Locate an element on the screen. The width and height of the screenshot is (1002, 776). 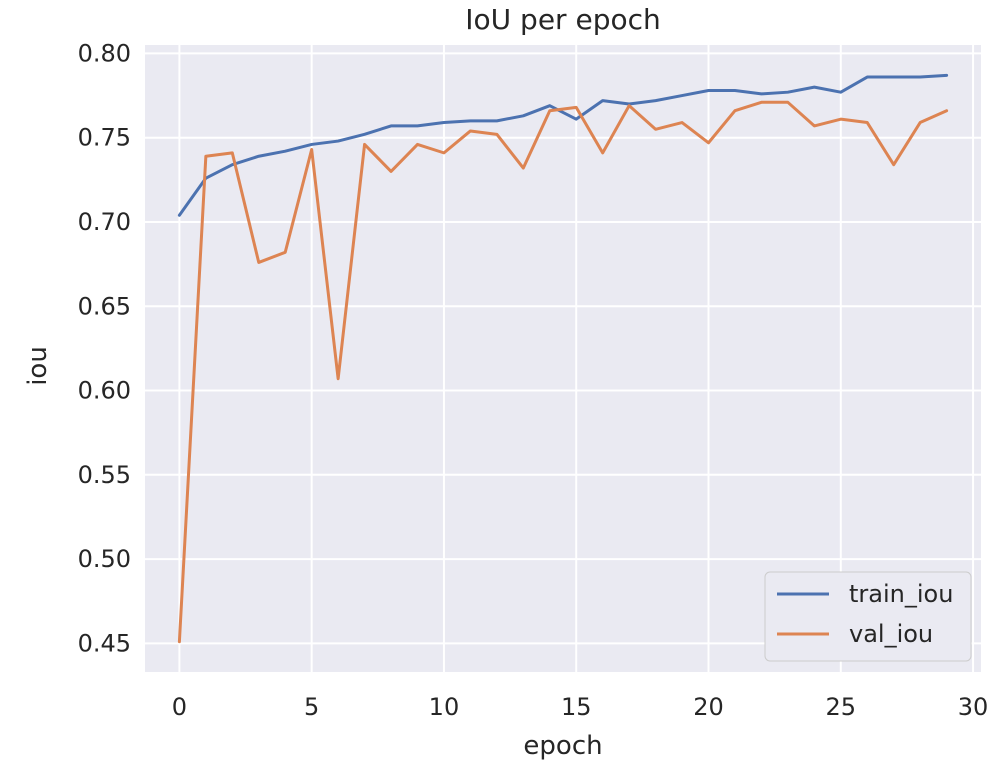
y-tick-label: 0.45 is located at coordinates (104, 643).